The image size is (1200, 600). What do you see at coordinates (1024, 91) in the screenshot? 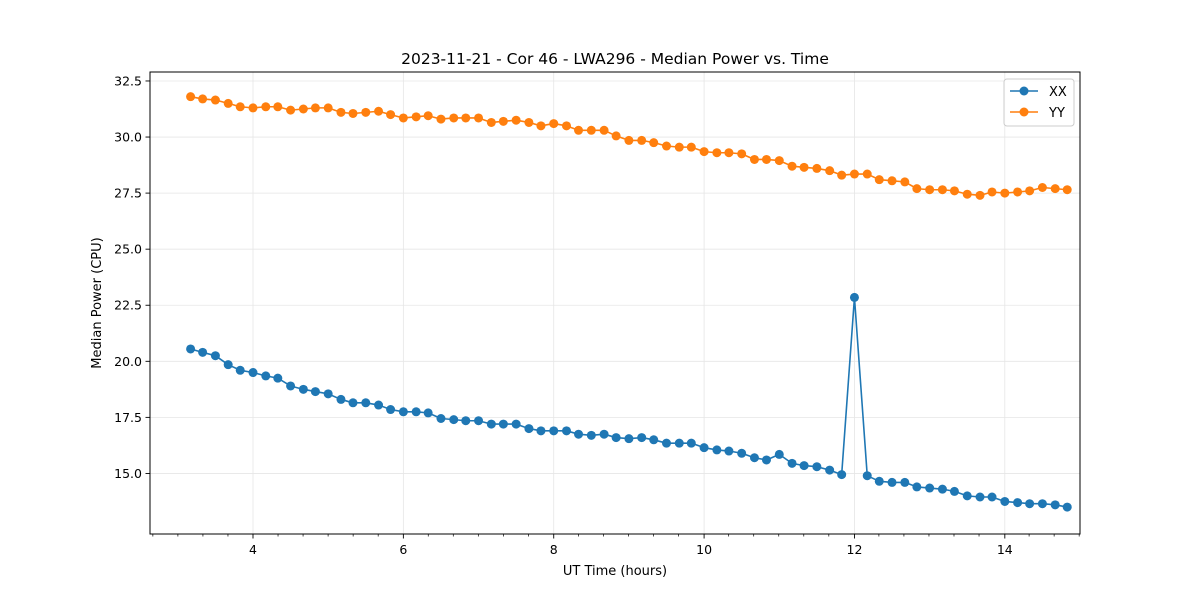
I see `legend-marker-xx` at bounding box center [1024, 91].